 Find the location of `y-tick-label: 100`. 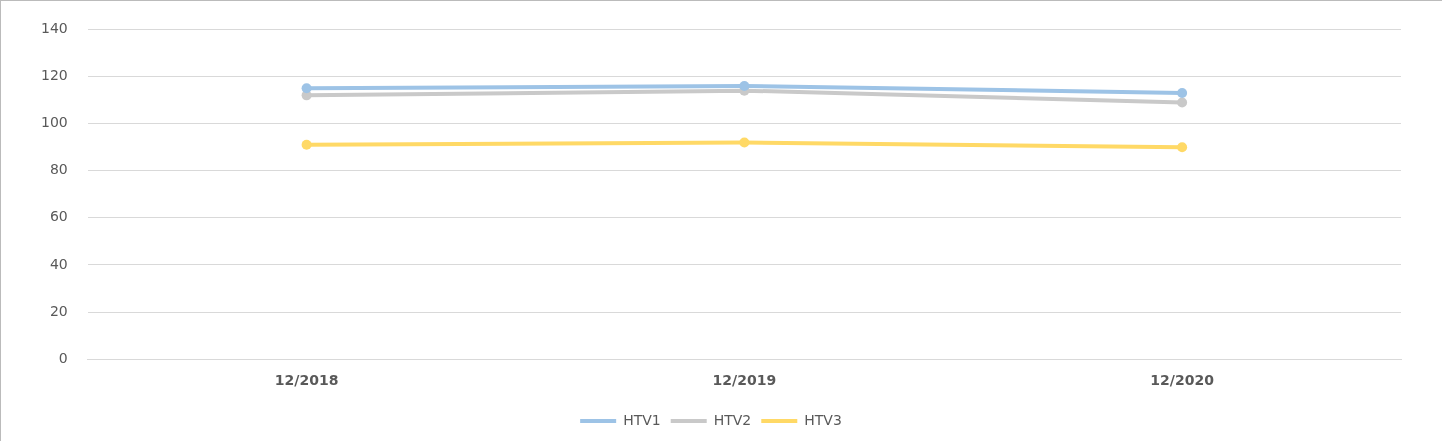

y-tick-label: 100 is located at coordinates (54, 122).